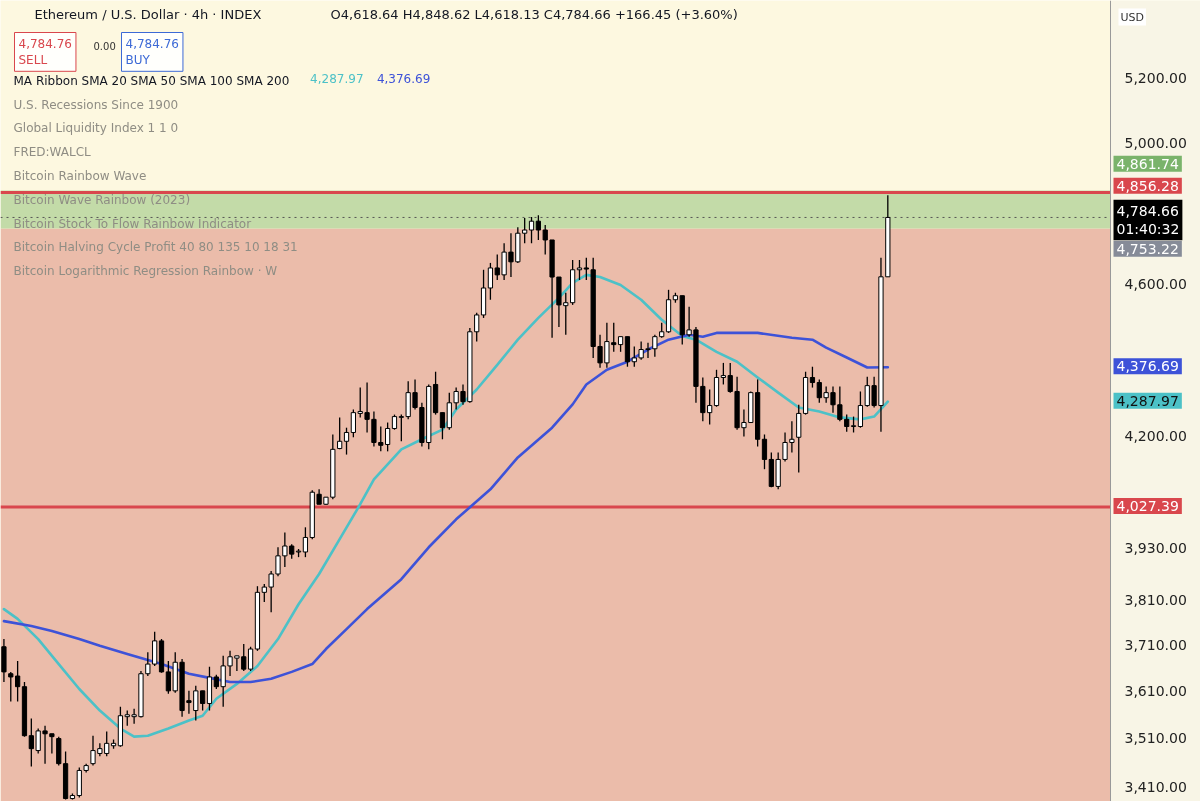 The image size is (1200, 801). What do you see at coordinates (1155, 786) in the screenshot?
I see `y-tick-label: 3,410.00` at bounding box center [1155, 786].